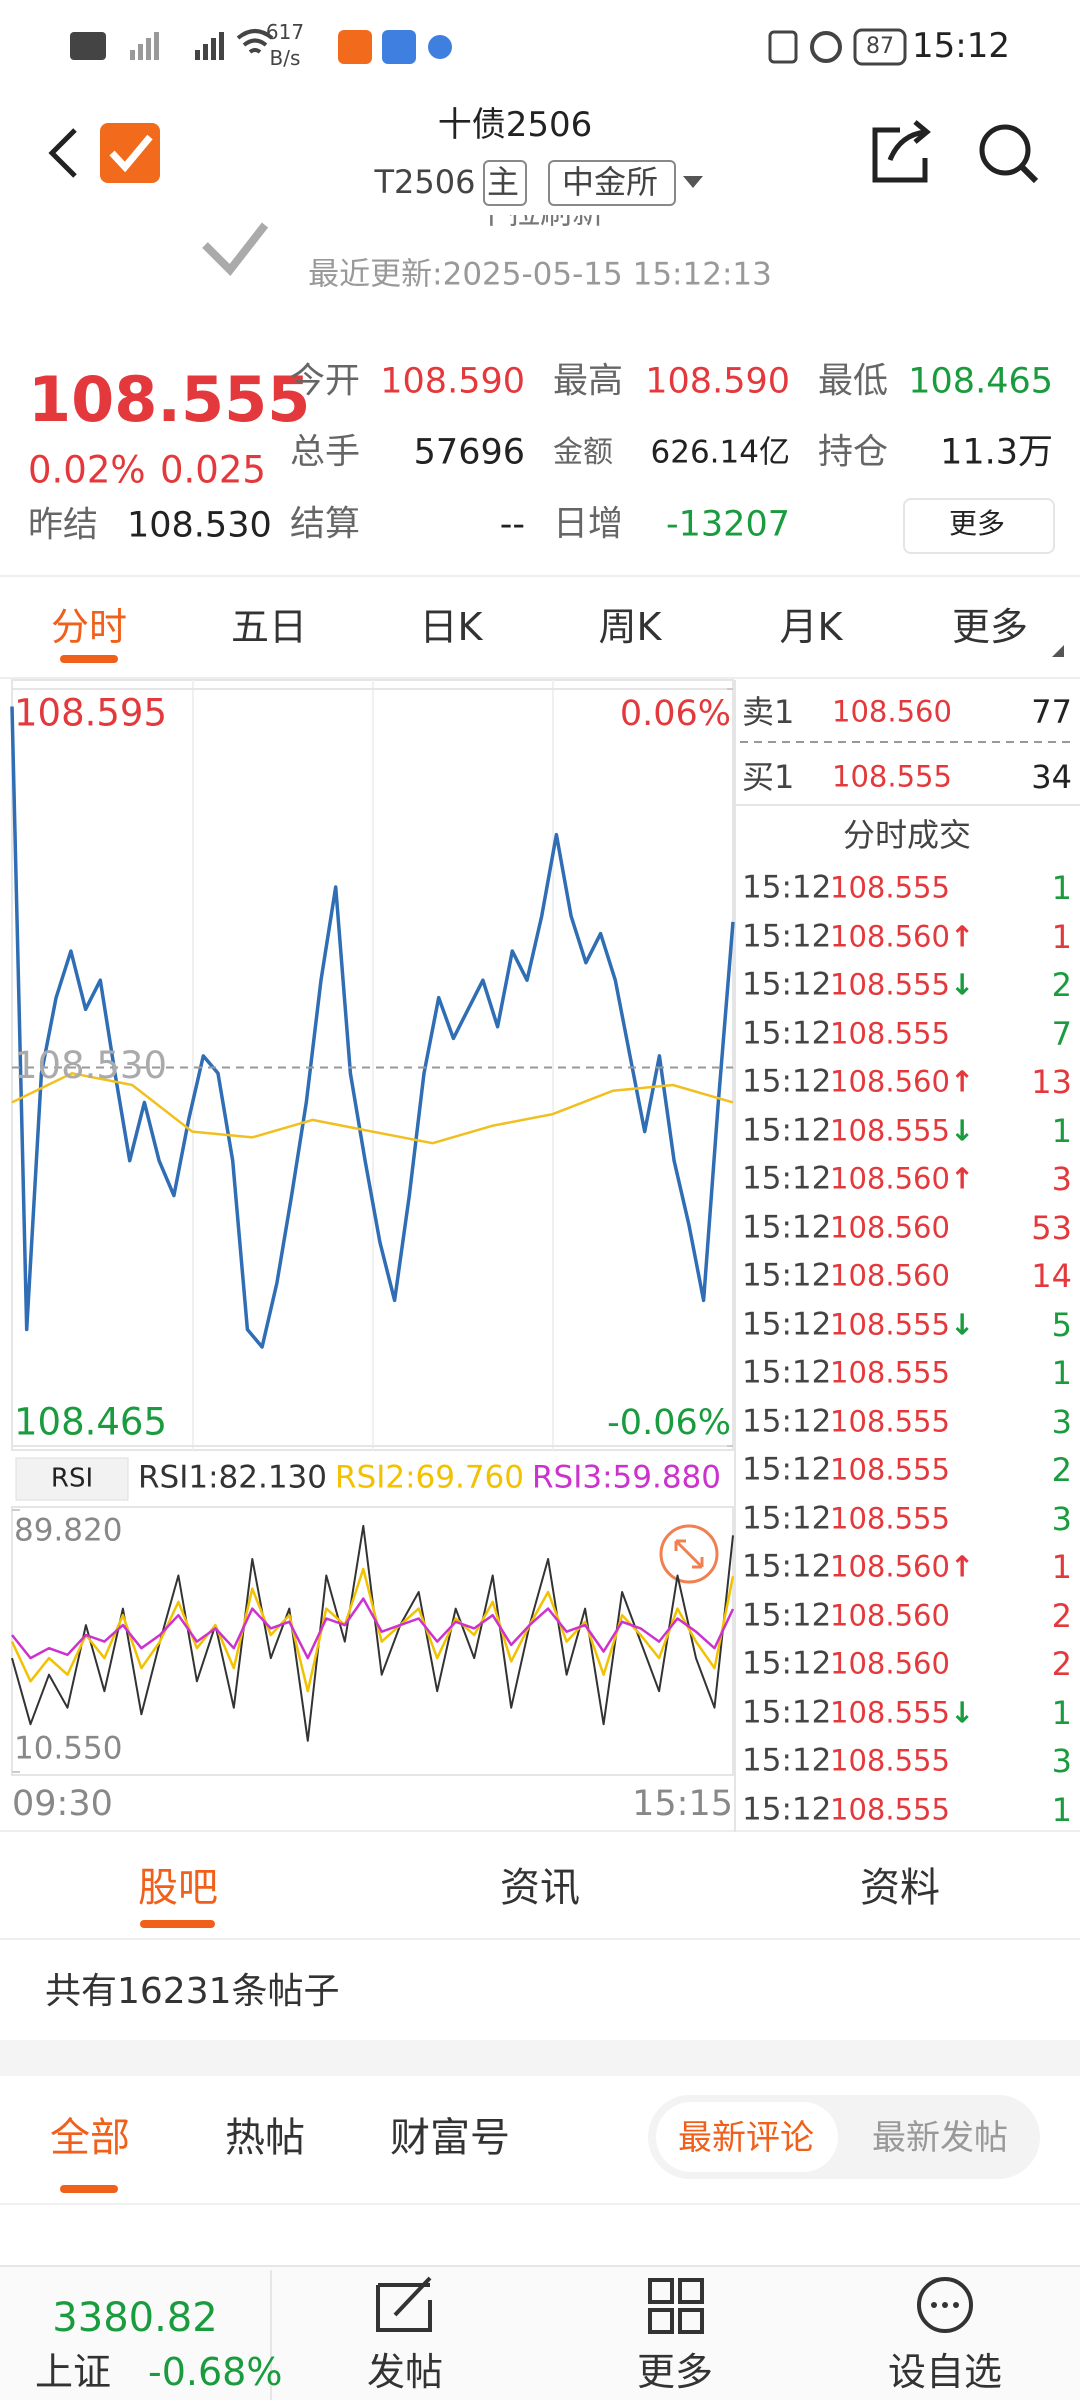  I want to click on dropdown-arrow, so click(693, 182).